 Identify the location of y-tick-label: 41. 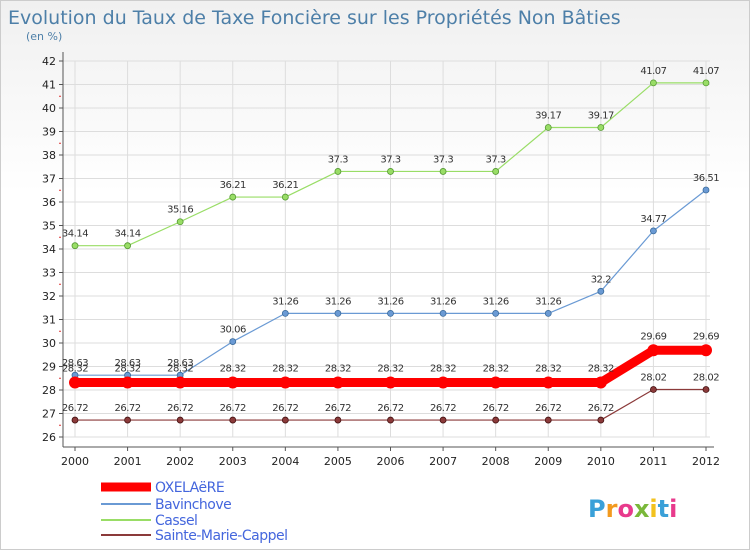
(49, 85).